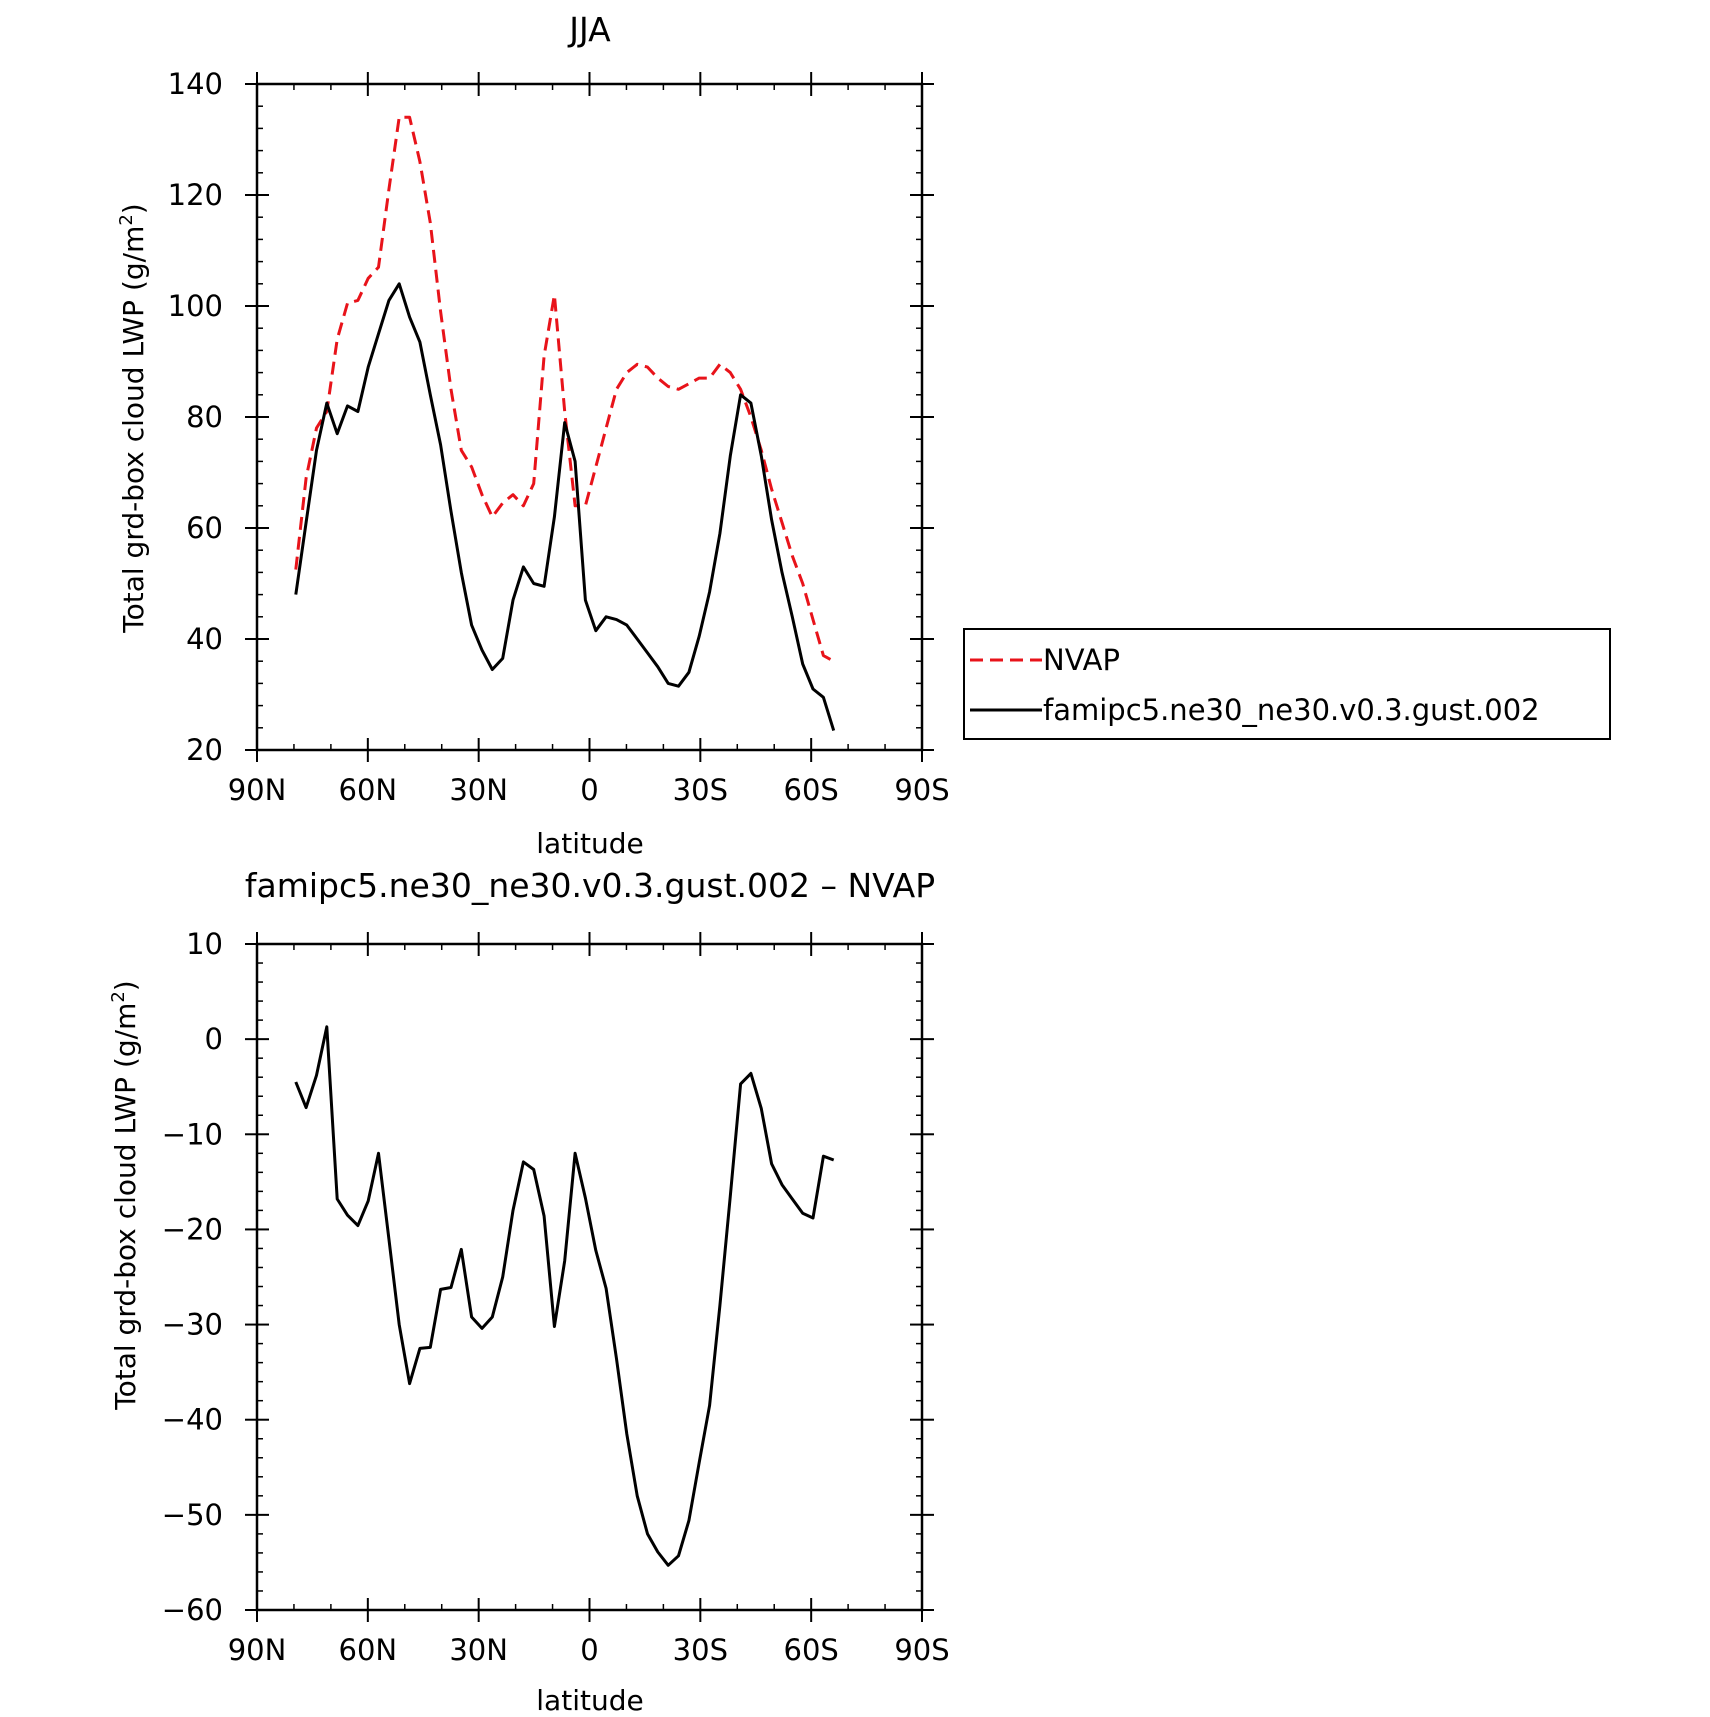 The width and height of the screenshot is (1710, 1717). Describe the element at coordinates (195, 84) in the screenshot. I see `y-tick-label: 140` at that location.